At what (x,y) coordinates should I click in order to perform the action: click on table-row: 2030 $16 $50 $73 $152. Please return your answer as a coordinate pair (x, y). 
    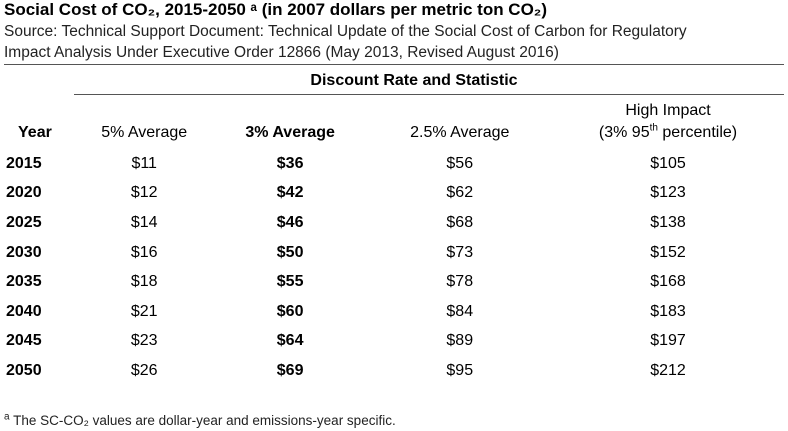
    Looking at the image, I should click on (394, 253).